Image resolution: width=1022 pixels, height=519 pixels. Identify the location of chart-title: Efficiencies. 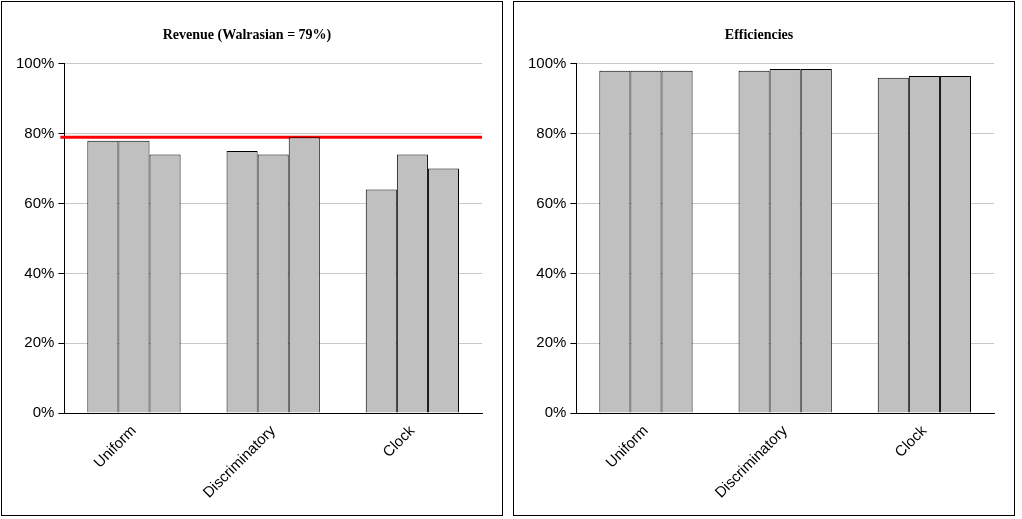
(759, 35).